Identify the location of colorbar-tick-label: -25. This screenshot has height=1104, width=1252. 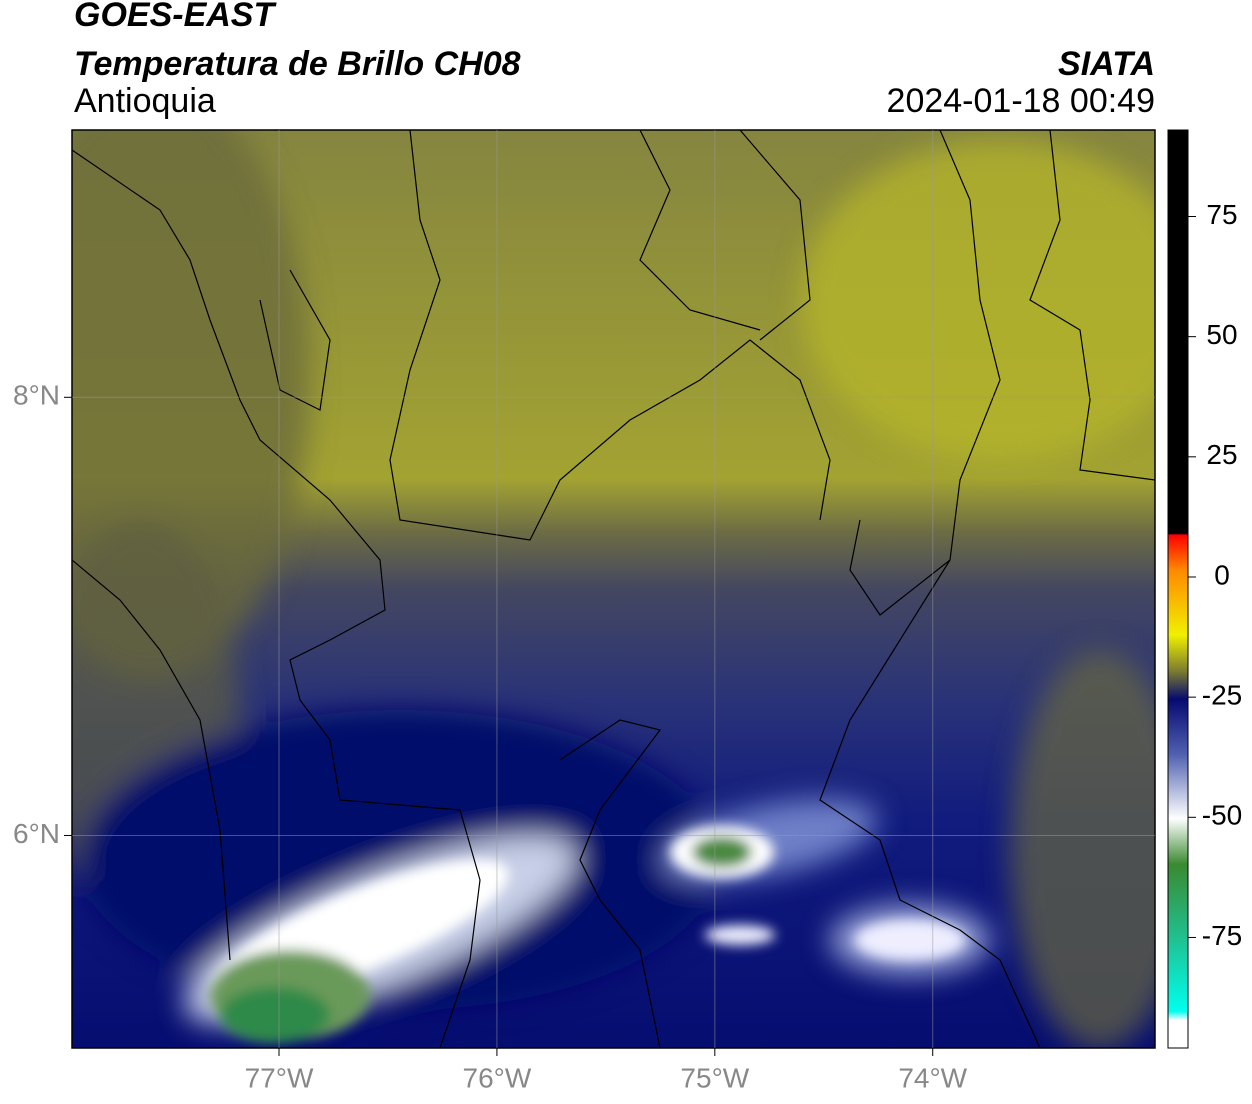
(1222, 695).